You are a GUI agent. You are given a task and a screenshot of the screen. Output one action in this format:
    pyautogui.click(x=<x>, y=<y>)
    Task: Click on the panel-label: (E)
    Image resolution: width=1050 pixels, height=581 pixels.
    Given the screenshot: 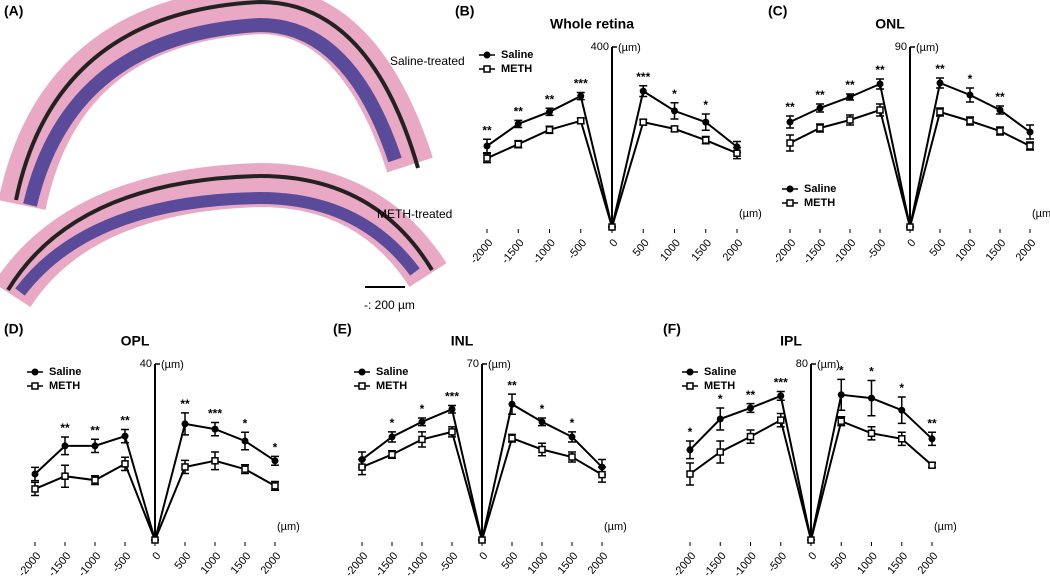 What is the action you would take?
    pyautogui.click(x=342, y=329)
    